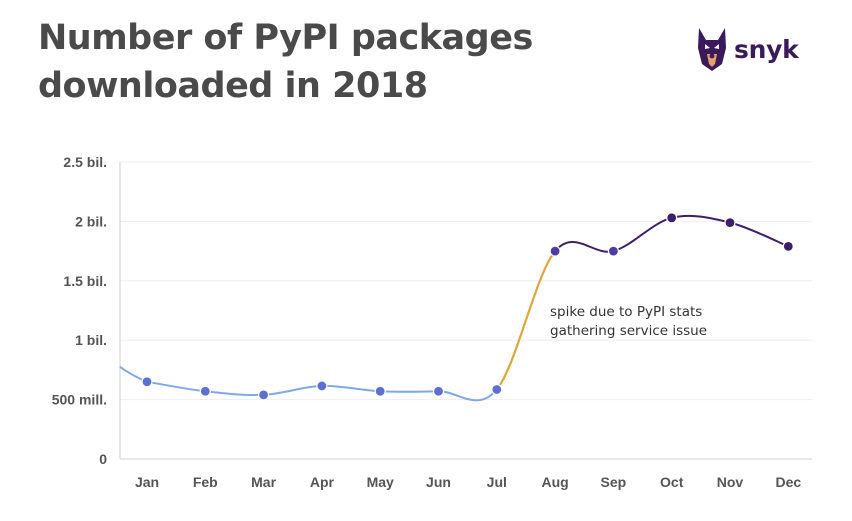 The width and height of the screenshot is (852, 521). I want to click on y-tick-label: 500 mill., so click(79, 400).